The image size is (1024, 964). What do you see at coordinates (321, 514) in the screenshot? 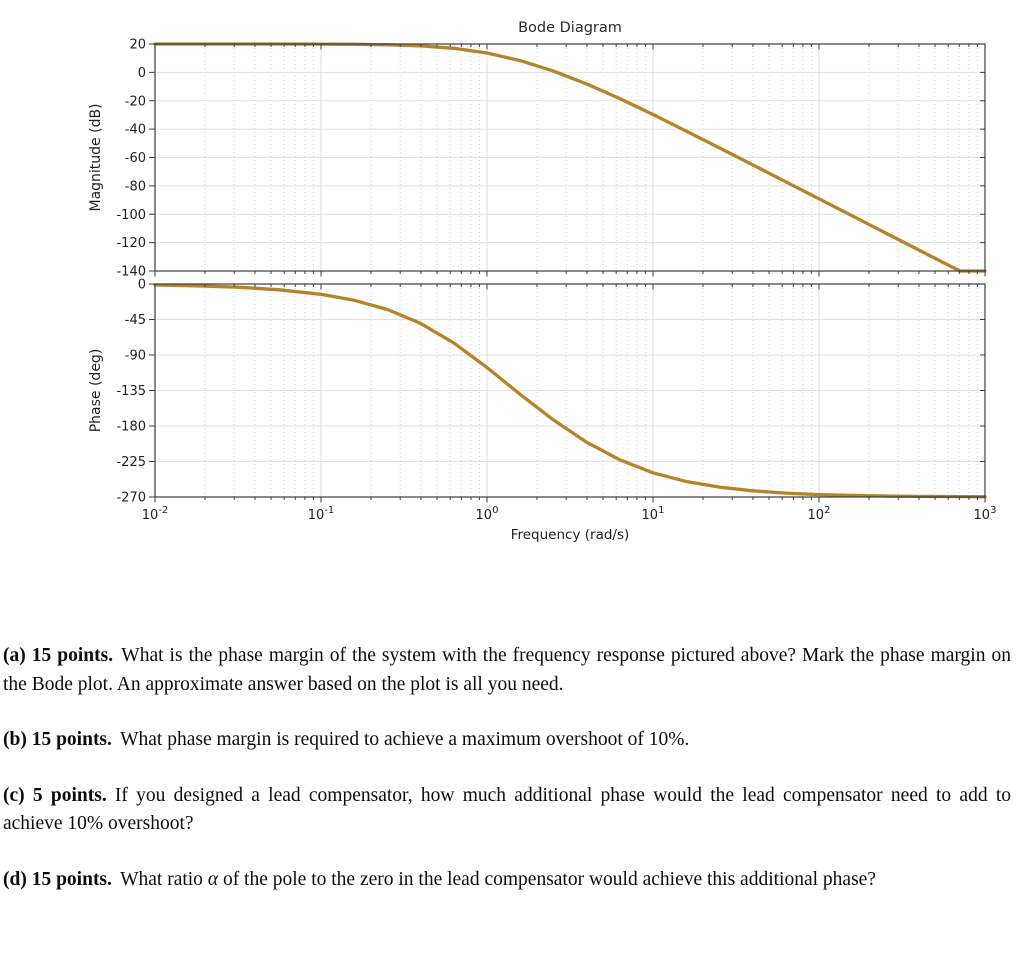
I see `x-tick-label: 10⁻¹` at bounding box center [321, 514].